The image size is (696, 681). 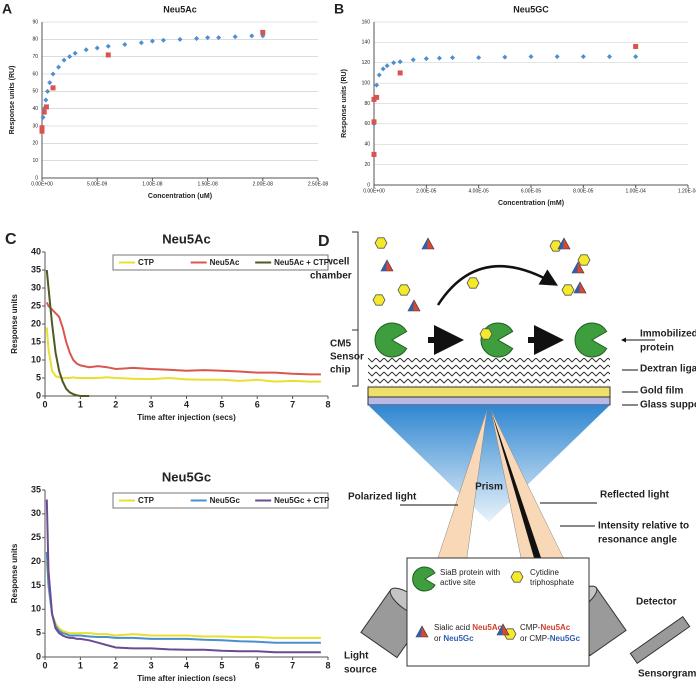 I want to click on protein, so click(x=497, y=340).